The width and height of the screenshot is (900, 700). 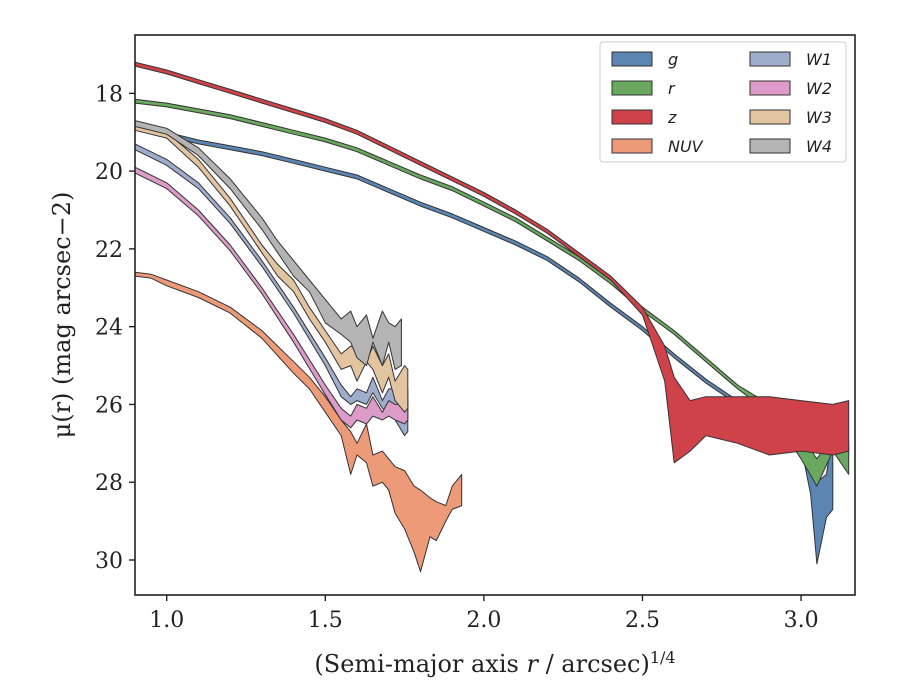 I want to click on y-tick-label: 18, so click(x=109, y=94).